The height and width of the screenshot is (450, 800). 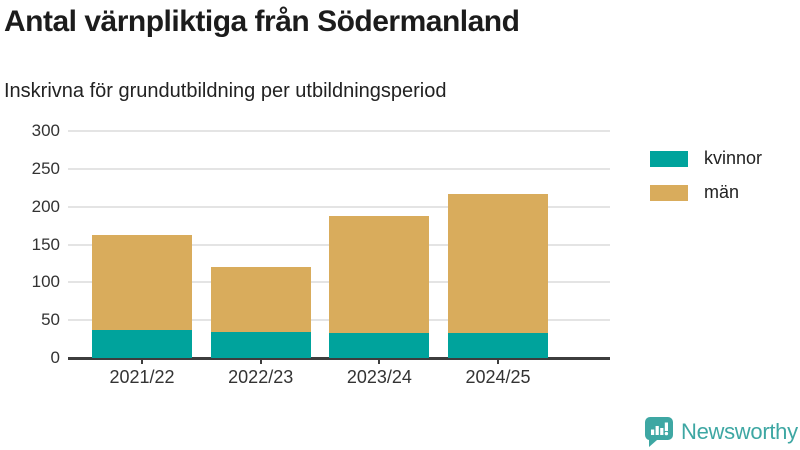 I want to click on legend-item-män: män, so click(x=706, y=192).